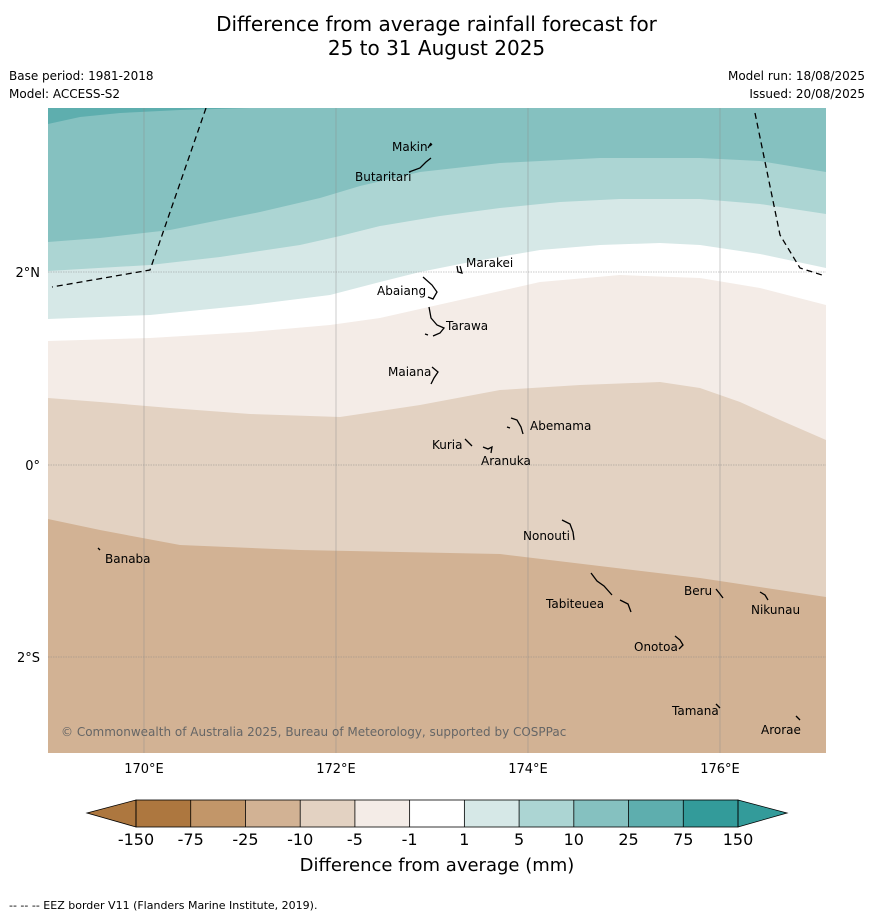  What do you see at coordinates (528, 769) in the screenshot?
I see `lon-label-174e: 174°E` at bounding box center [528, 769].